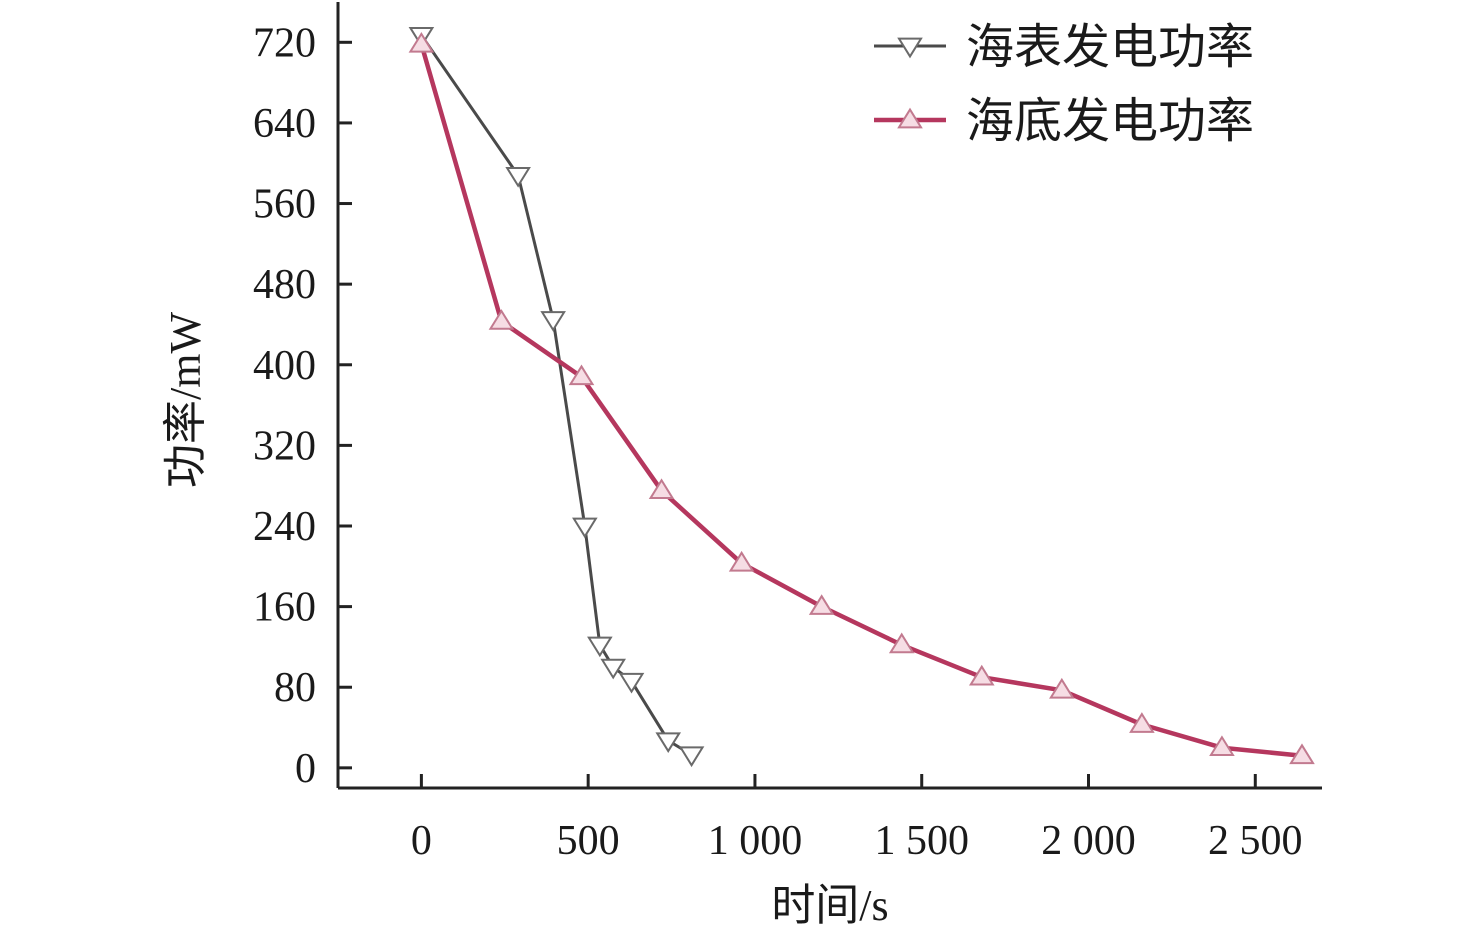 The height and width of the screenshot is (940, 1476). What do you see at coordinates (588, 841) in the screenshot?
I see `x-tick-label: 500` at bounding box center [588, 841].